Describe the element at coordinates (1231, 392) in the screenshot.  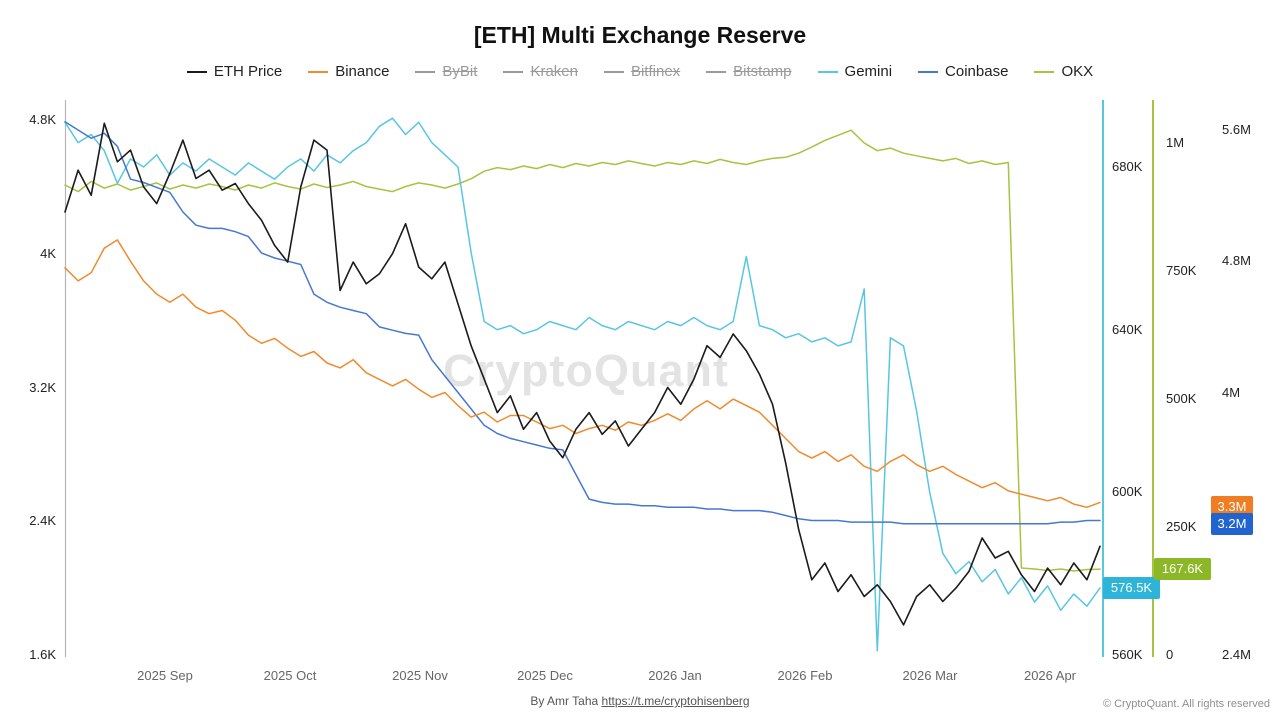
I see `y-tick-right: 4M` at that location.